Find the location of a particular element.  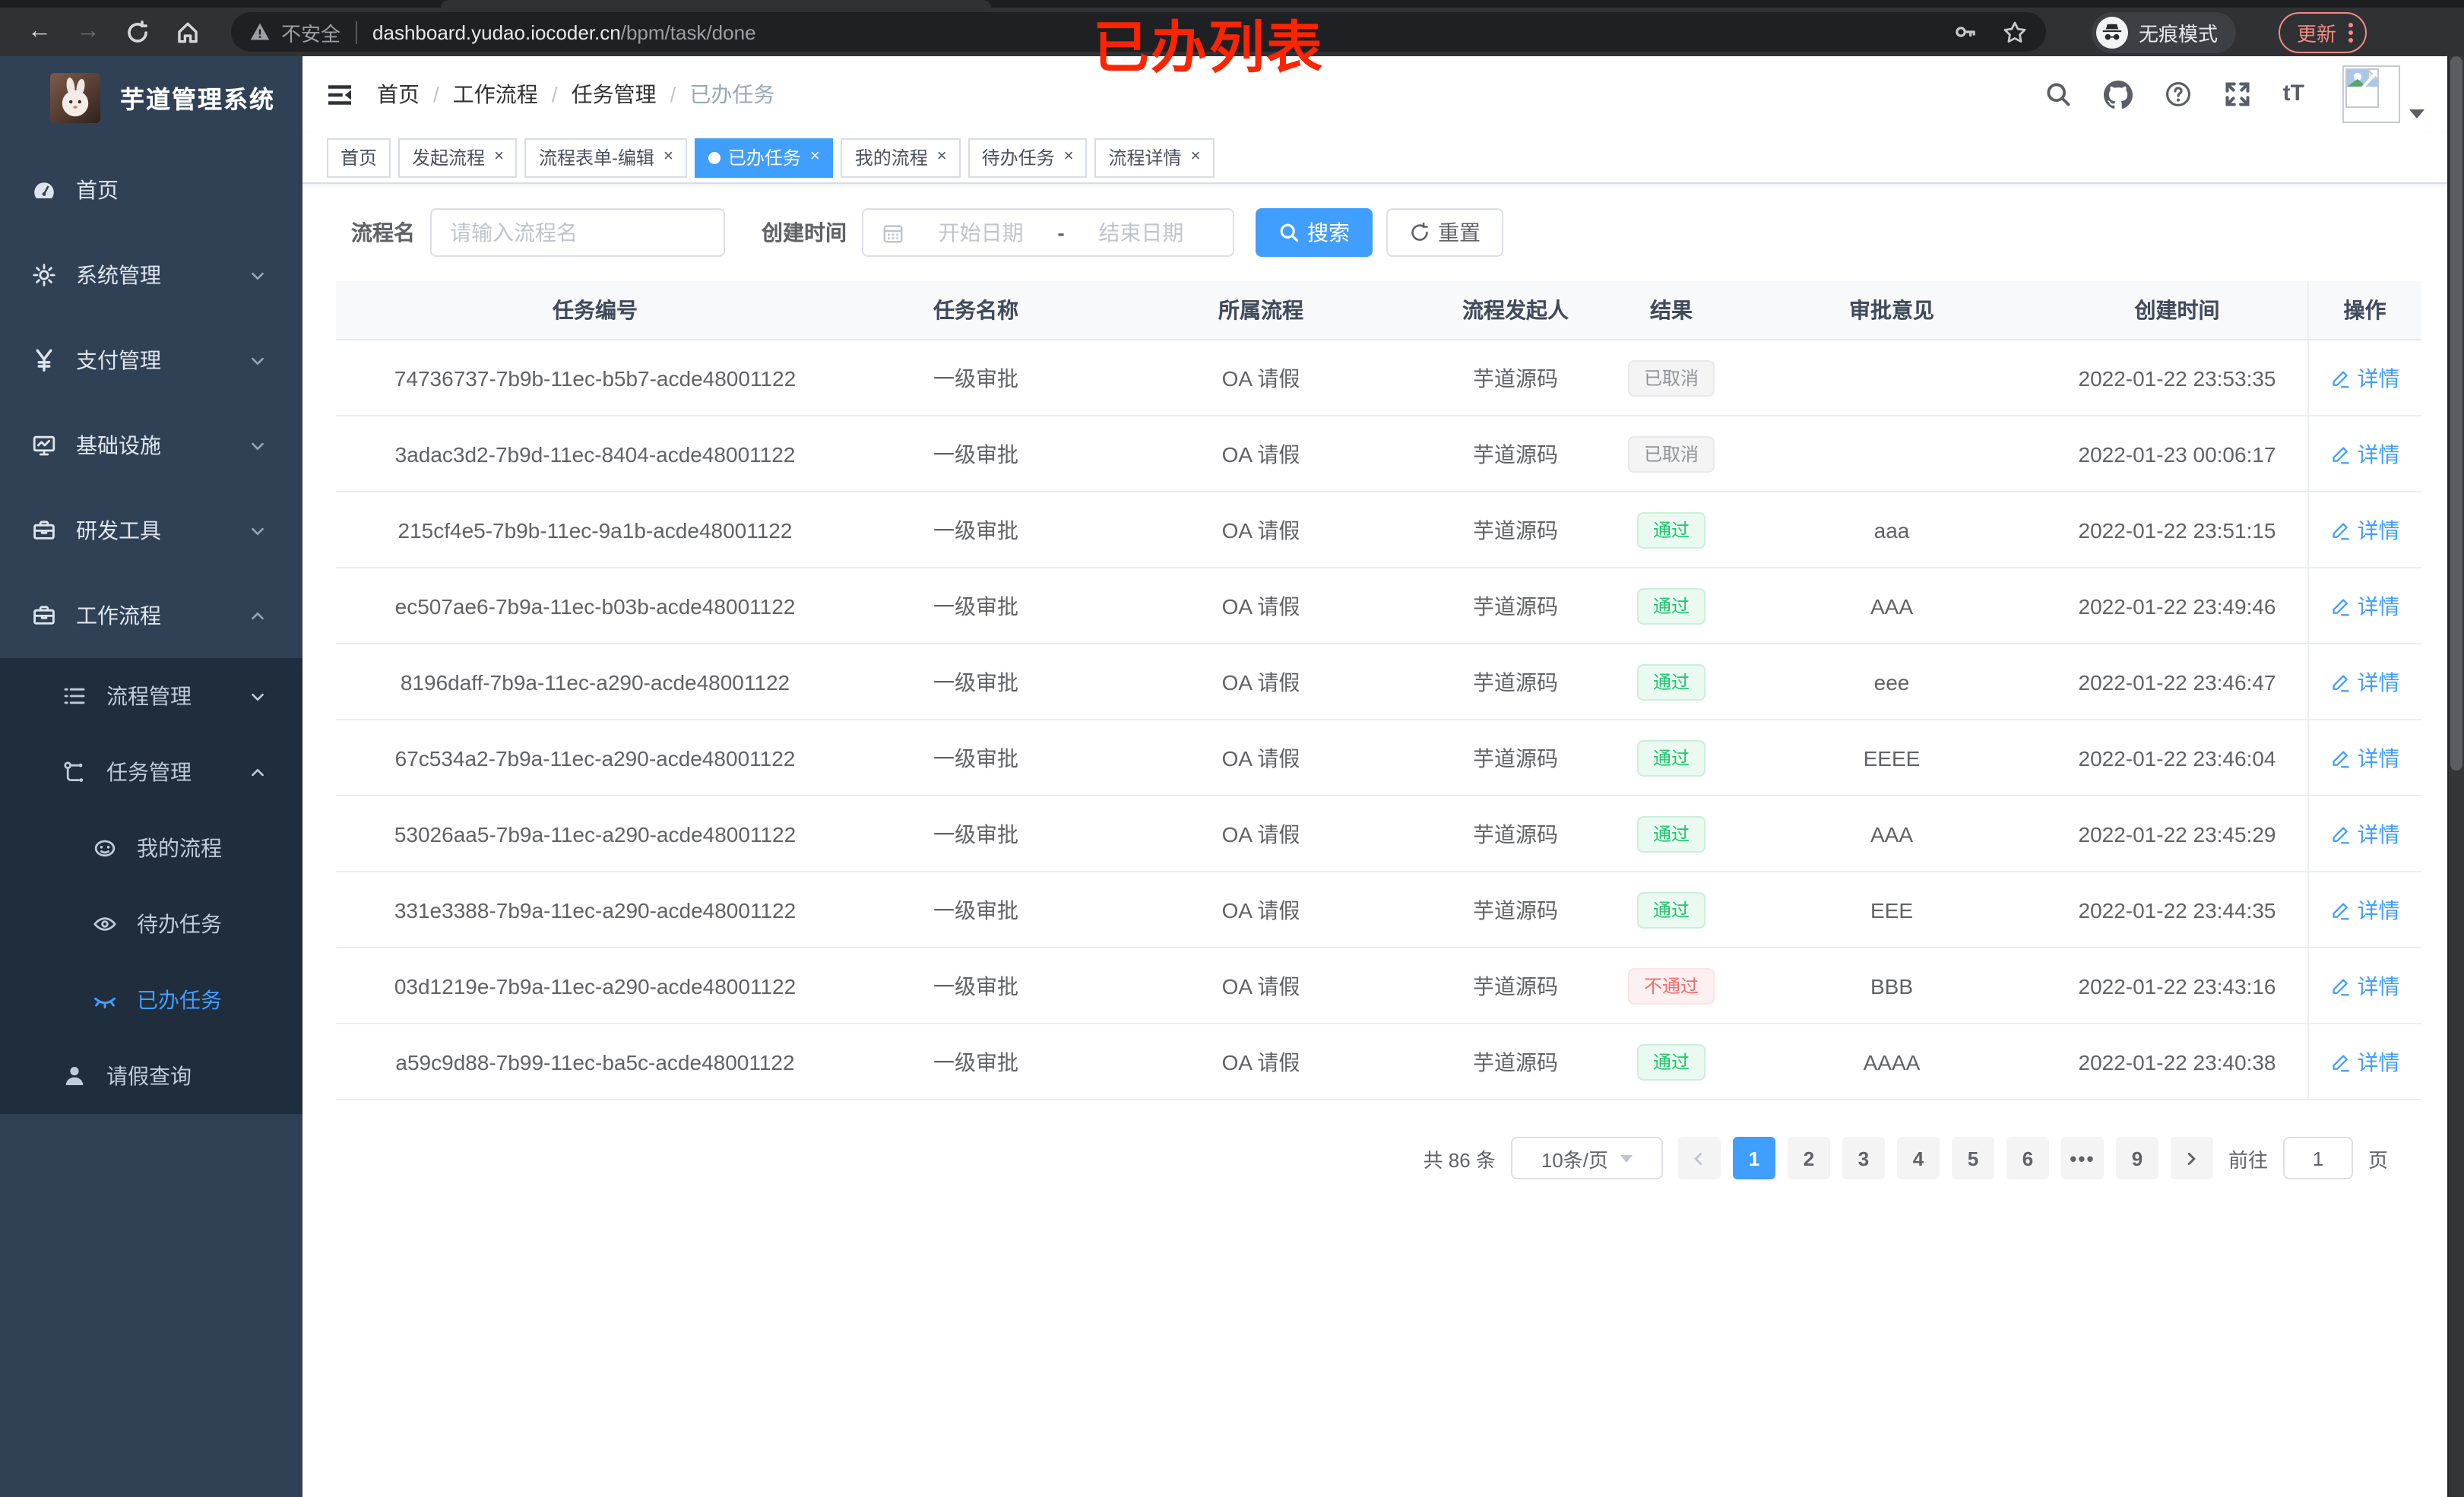

sidebar-item-system-management: 系统管理 is located at coordinates (151, 275).